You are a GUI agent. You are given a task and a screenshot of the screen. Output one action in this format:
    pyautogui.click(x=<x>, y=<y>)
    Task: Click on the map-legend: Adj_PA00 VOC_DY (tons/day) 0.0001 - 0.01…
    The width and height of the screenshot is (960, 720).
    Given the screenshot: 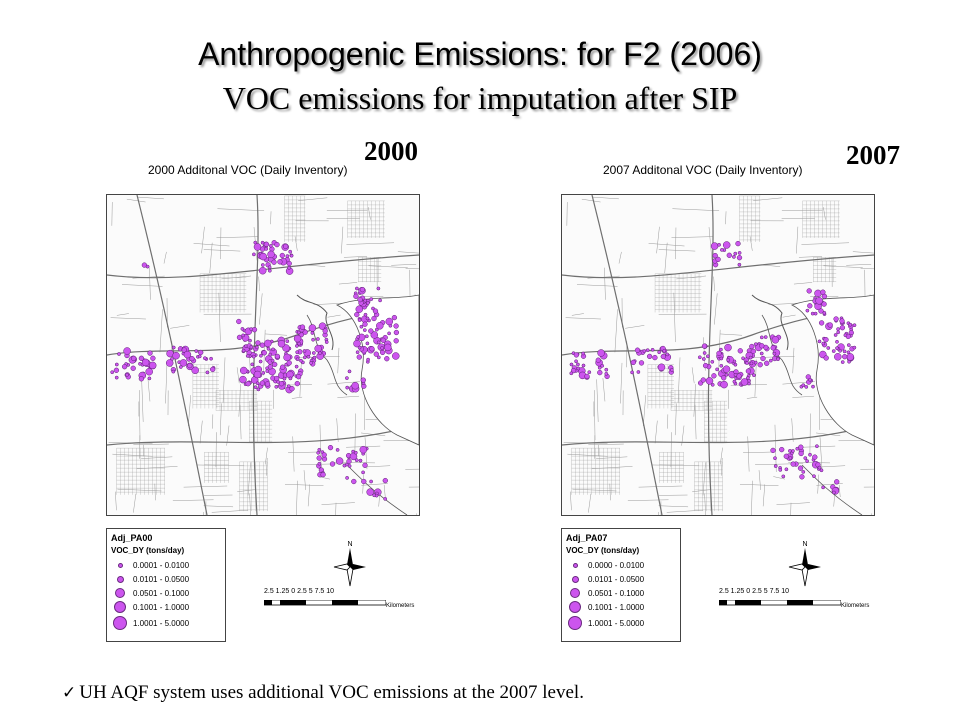 What is the action you would take?
    pyautogui.click(x=166, y=585)
    